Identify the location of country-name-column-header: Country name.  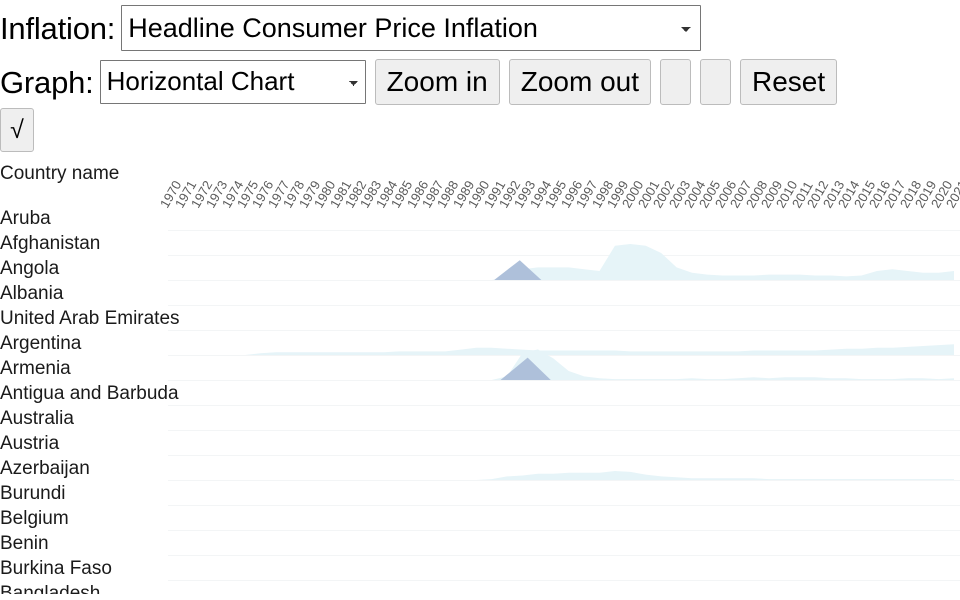
(60, 174).